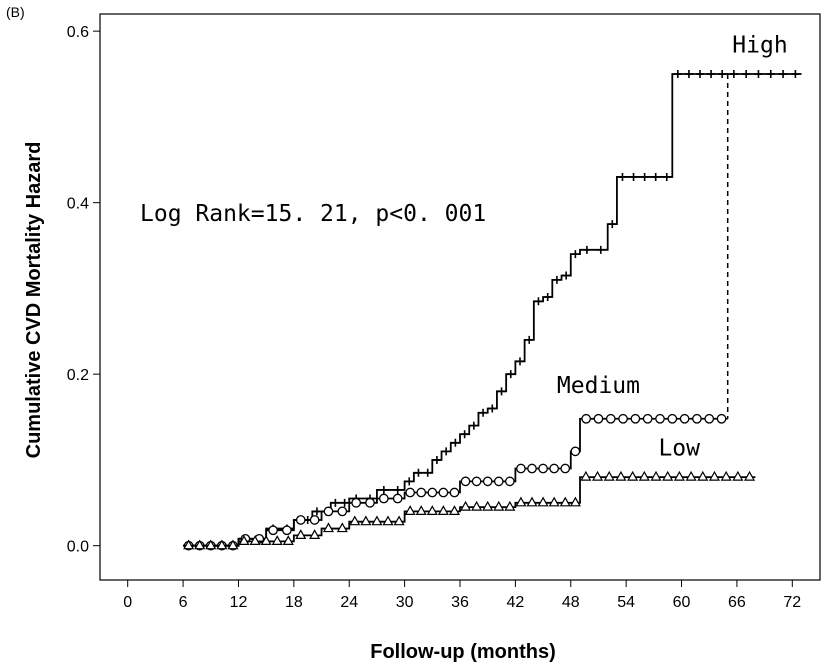  Describe the element at coordinates (78, 547) in the screenshot. I see `y-tick-label: 0.0` at that location.